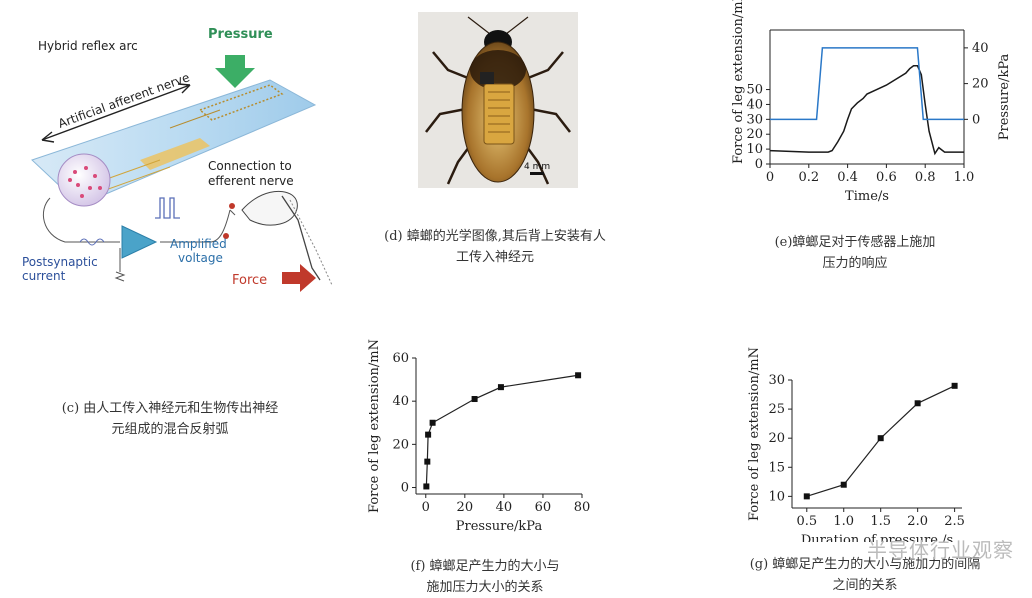 The image size is (1032, 598). I want to click on x-tick-label: 0.5, so click(806, 521).